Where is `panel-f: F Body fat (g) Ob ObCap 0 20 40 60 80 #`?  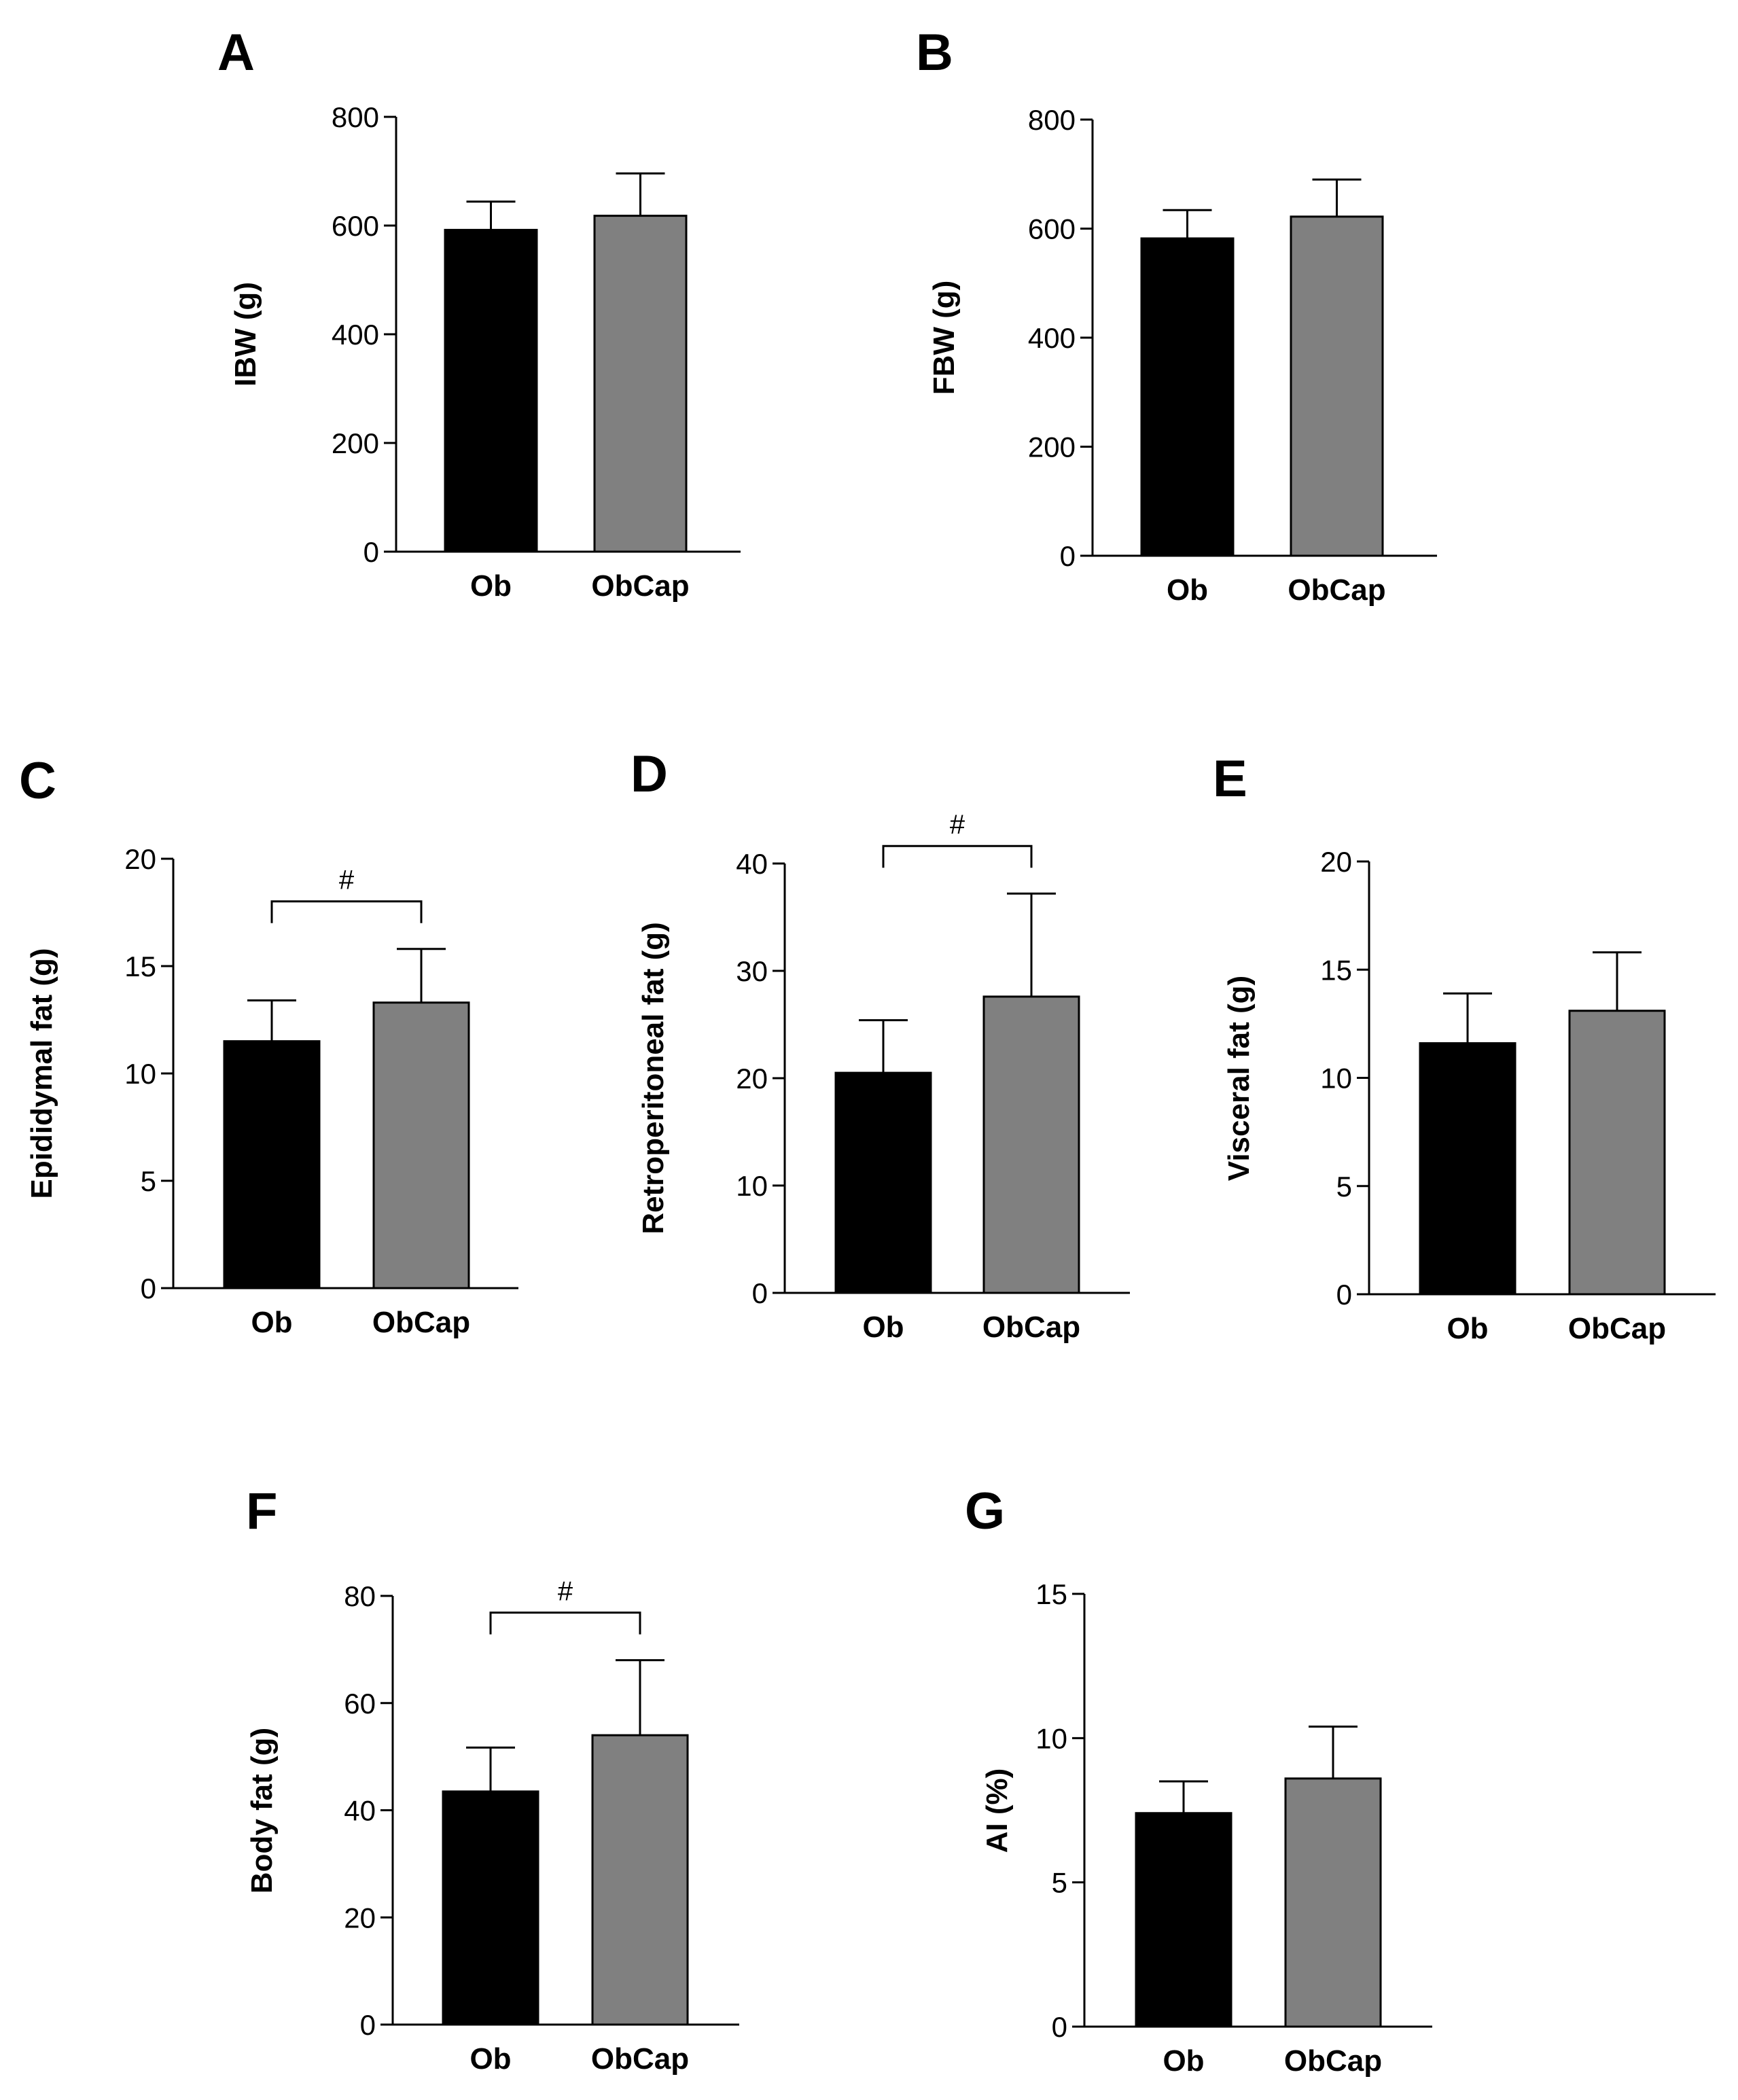
panel-f: F Body fat (g) Ob ObCap 0 20 40 60 80 # is located at coordinates (492, 1779).